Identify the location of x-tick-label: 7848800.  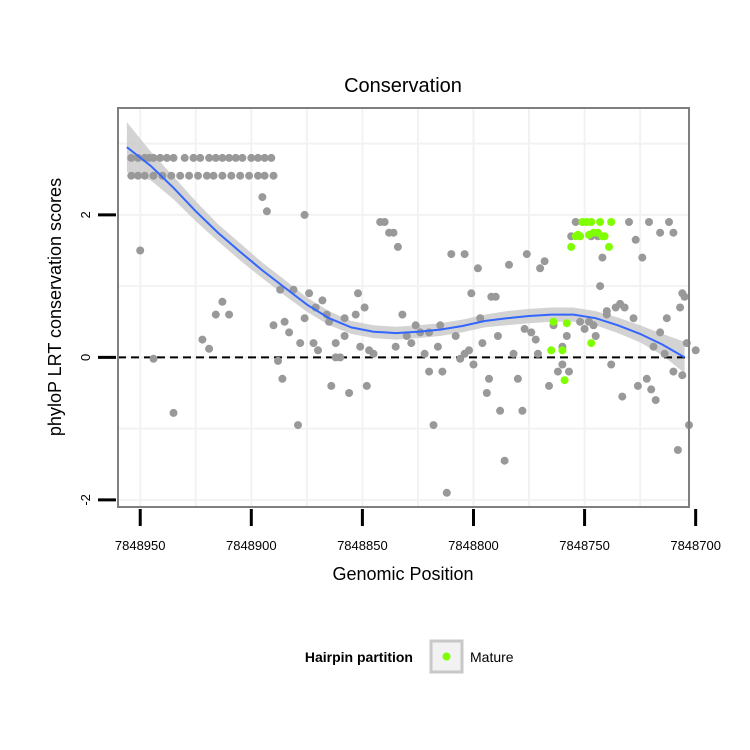
(473, 545).